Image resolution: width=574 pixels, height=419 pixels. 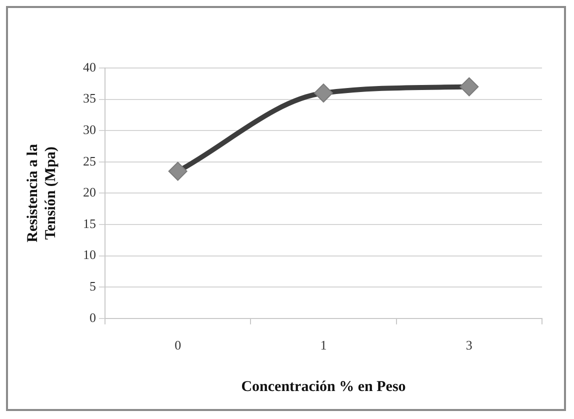 What do you see at coordinates (89, 160) in the screenshot?
I see `y-tick-label: 25` at bounding box center [89, 160].